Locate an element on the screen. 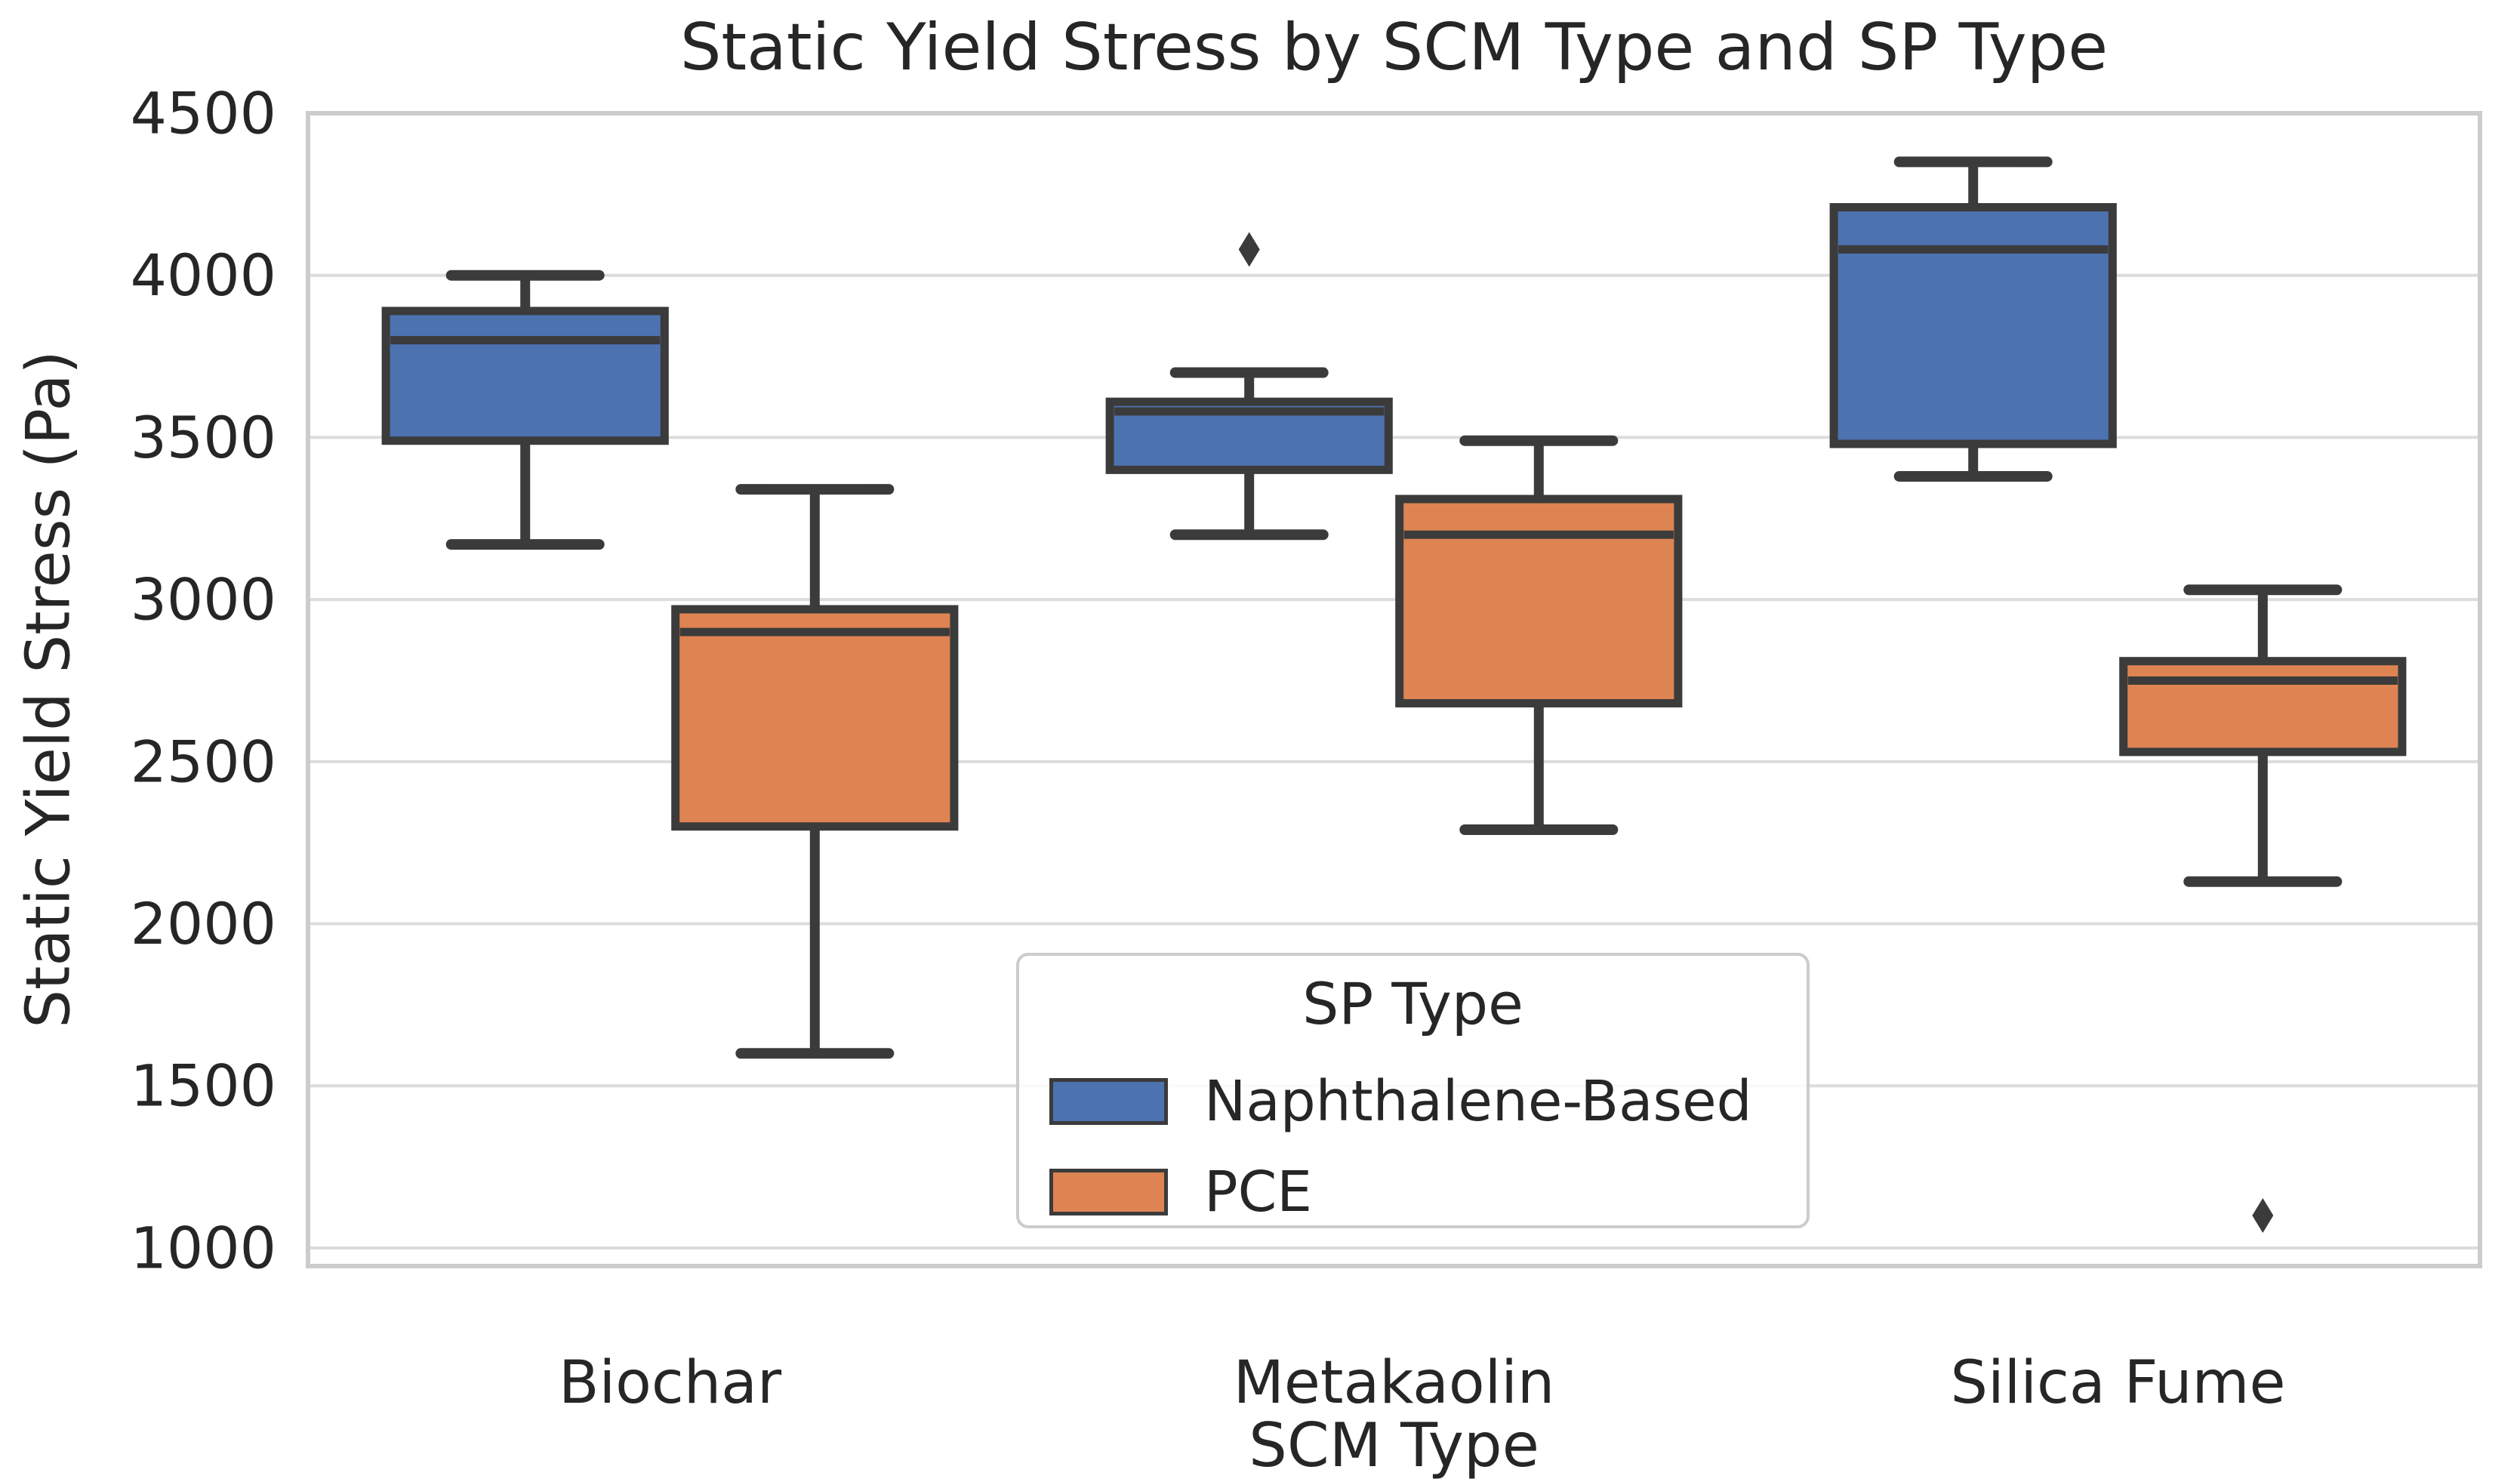  y-tick-label-3500: 3500 is located at coordinates (203, 437).